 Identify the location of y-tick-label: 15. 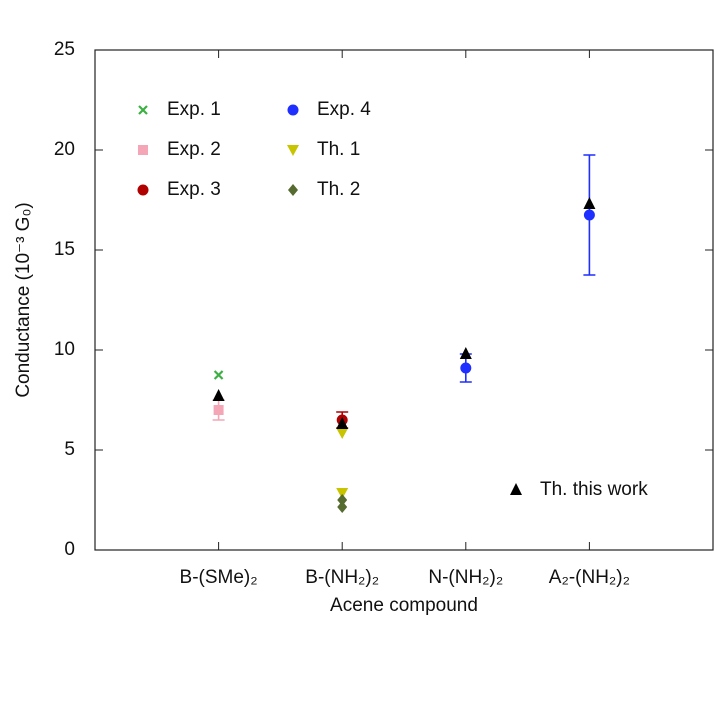
(64, 249).